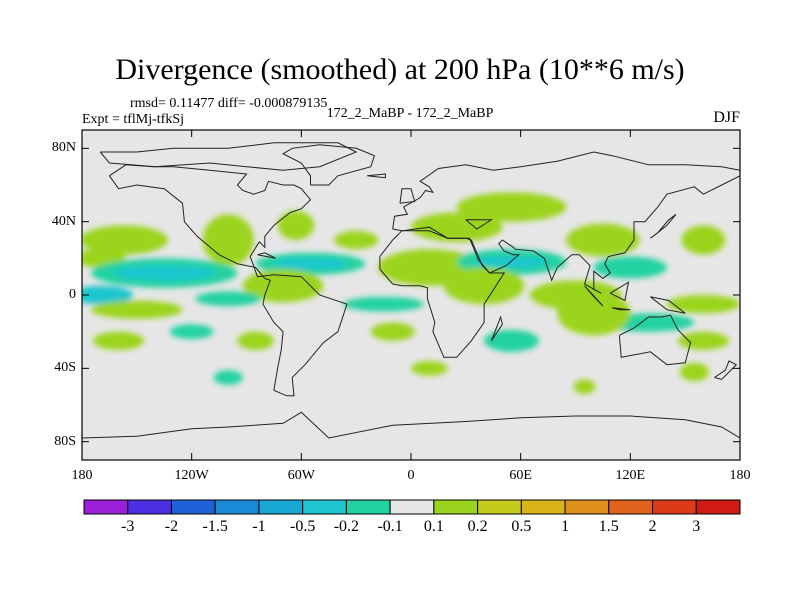  Describe the element at coordinates (72, 294) in the screenshot. I see `y-tick-label: 0` at that location.